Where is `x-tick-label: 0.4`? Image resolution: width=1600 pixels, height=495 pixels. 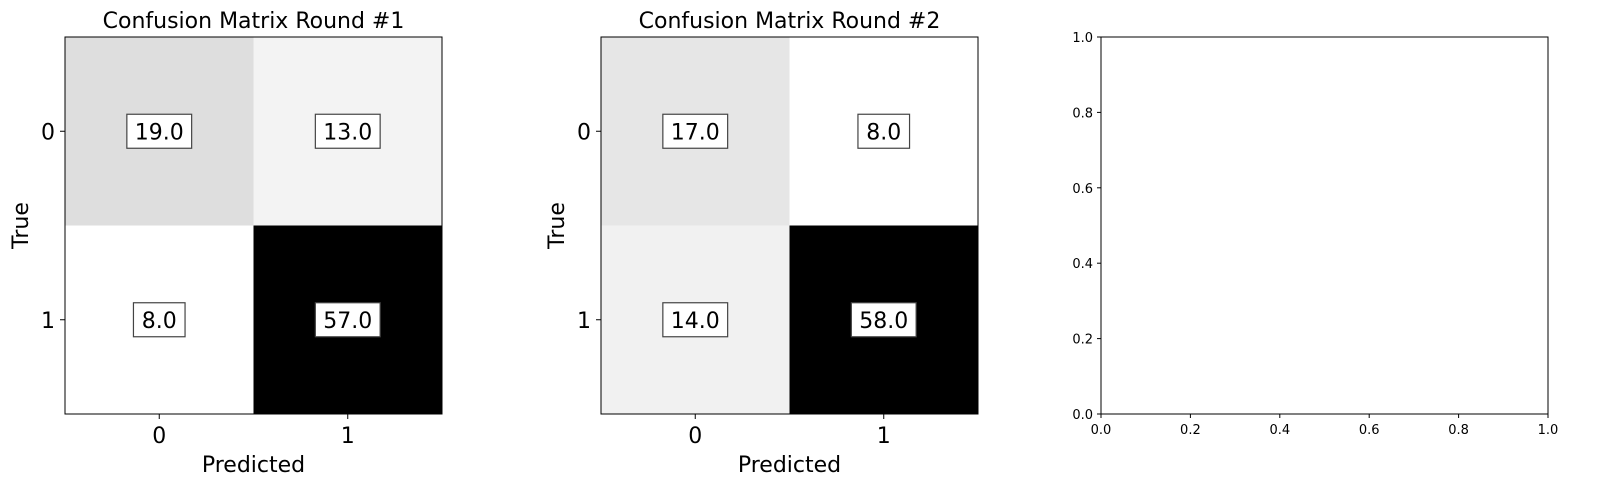 x-tick-label: 0.4 is located at coordinates (1279, 430).